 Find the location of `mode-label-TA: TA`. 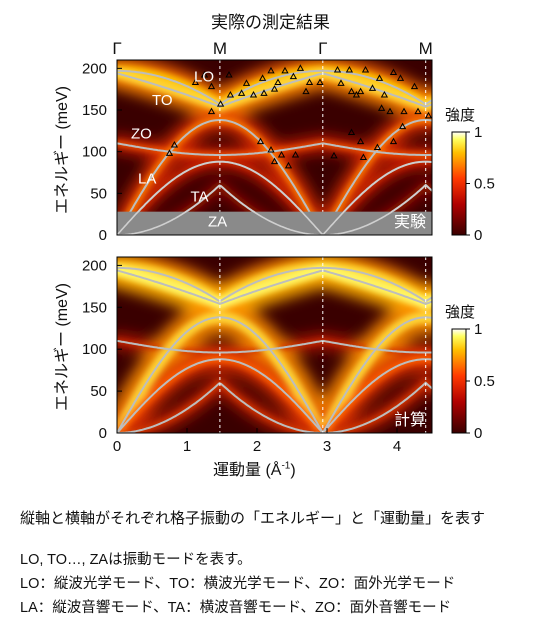

mode-label-TA: TA is located at coordinates (200, 197).